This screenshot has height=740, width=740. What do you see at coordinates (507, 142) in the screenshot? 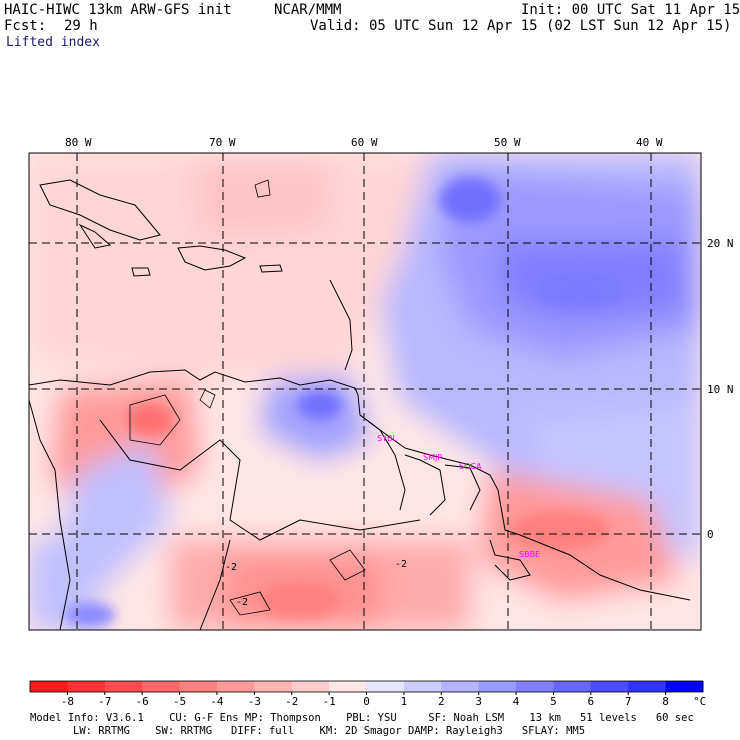
I see `lon-label-50w: 50 W` at bounding box center [507, 142].